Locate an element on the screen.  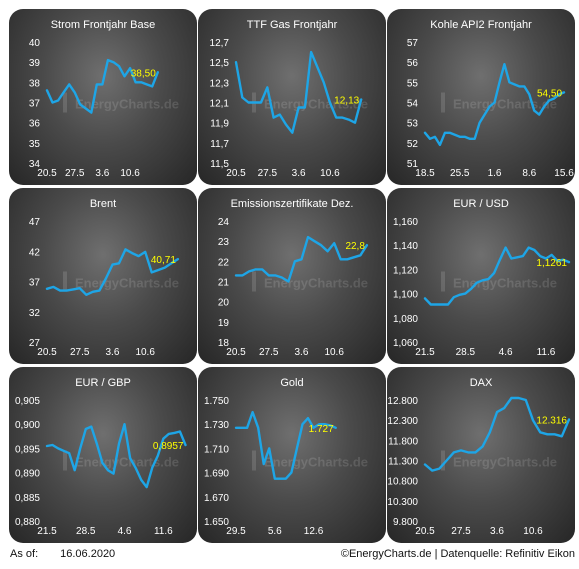
x-tick-label: 12.6 is located at coordinates (314, 531).